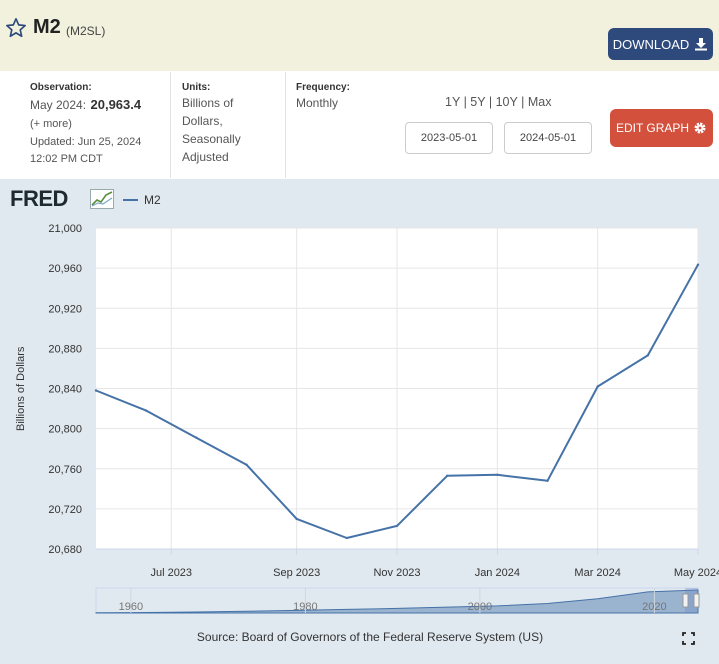 This screenshot has width=719, height=664. I want to click on observation-line: May 2024: 20,963.4, so click(85, 105).